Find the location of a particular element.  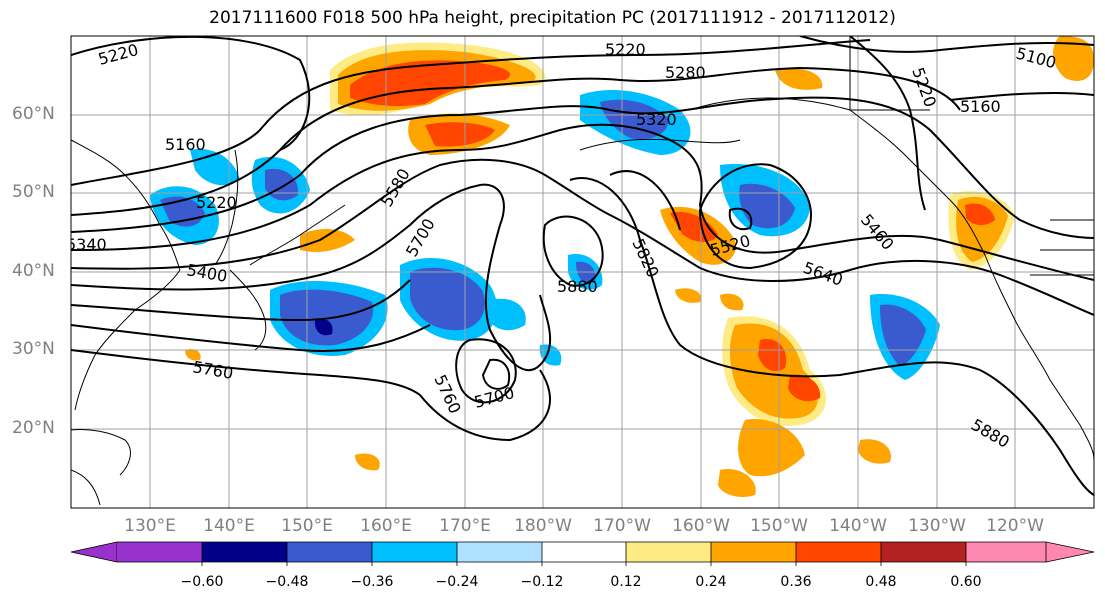

lon-label: 170°W is located at coordinates (622, 526).